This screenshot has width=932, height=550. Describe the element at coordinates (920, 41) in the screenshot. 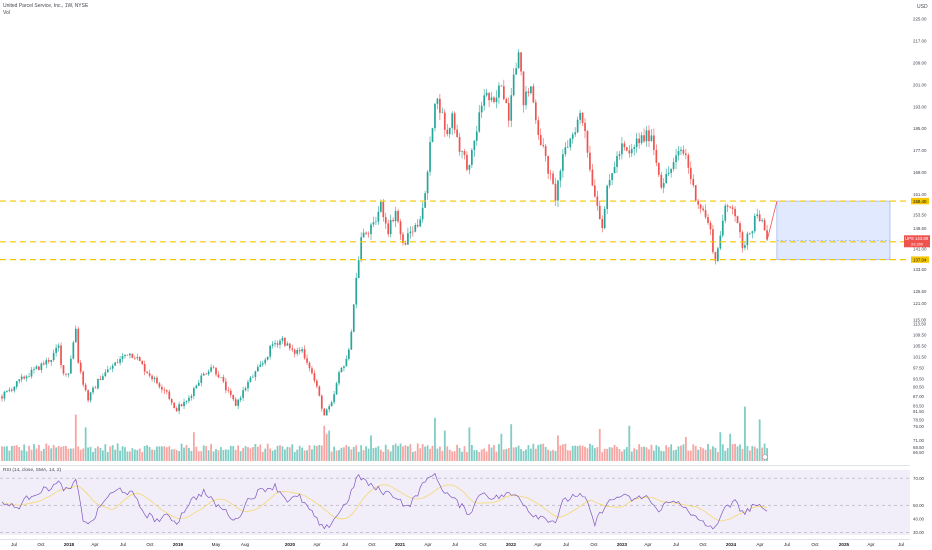

I see `price-axis-tick-label: 217.00` at that location.